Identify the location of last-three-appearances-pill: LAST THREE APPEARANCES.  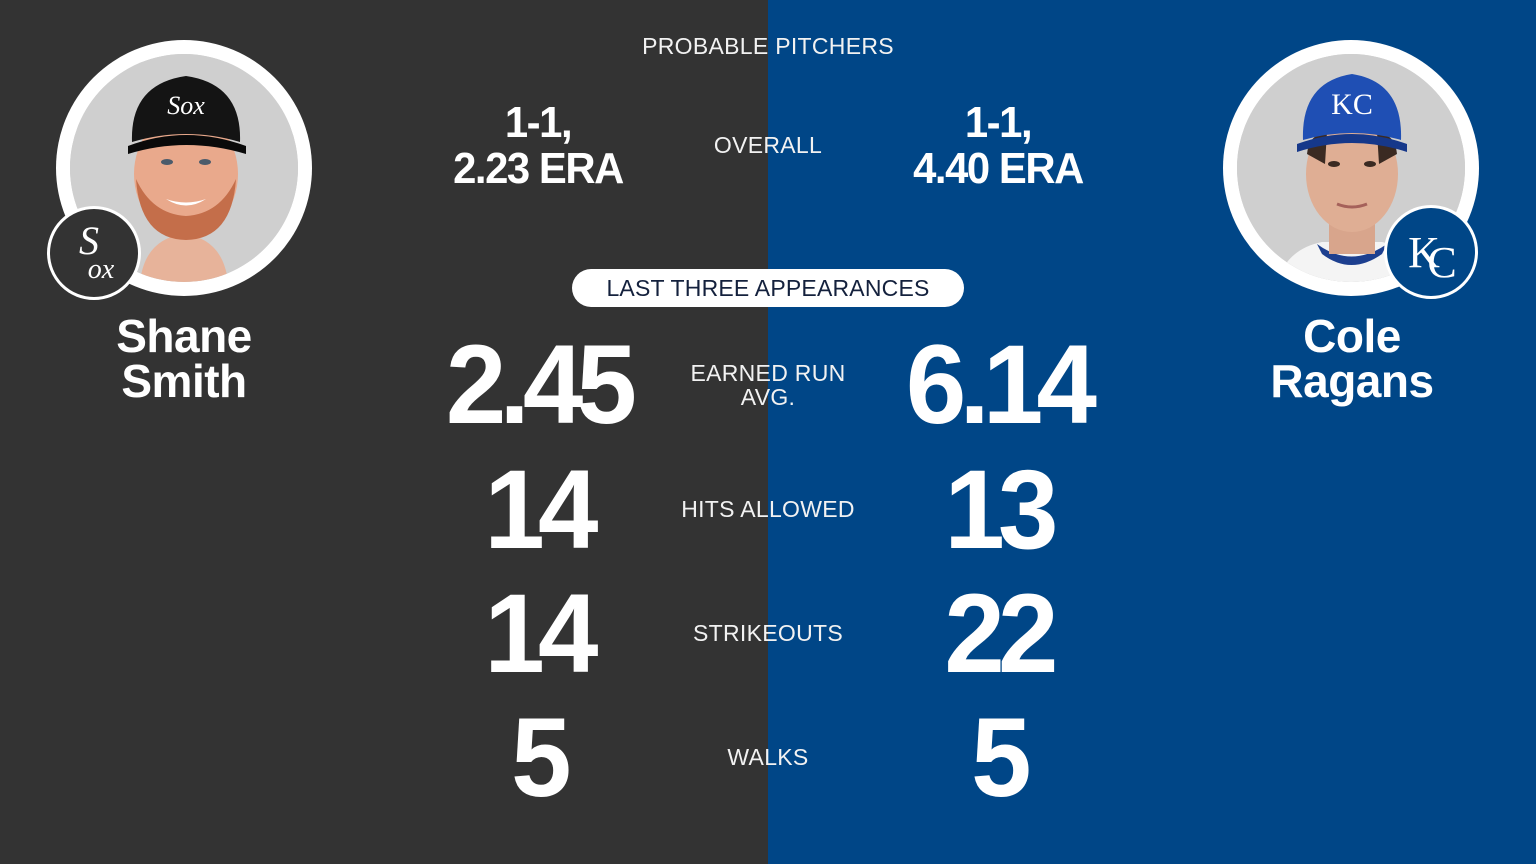
(768, 288).